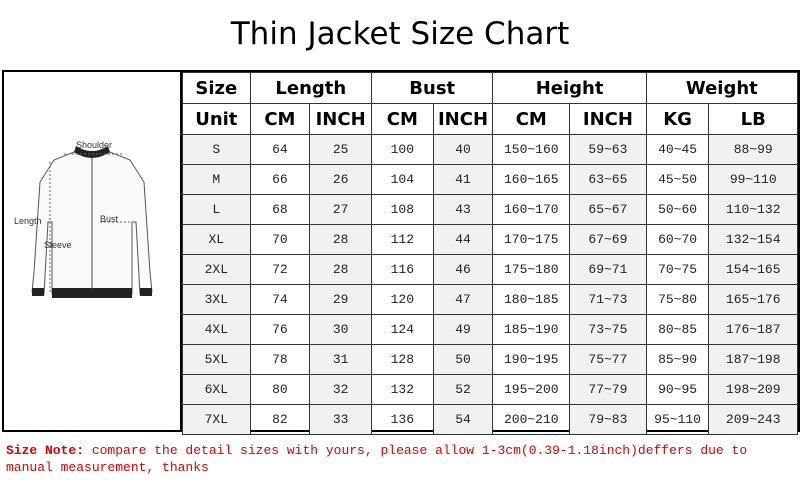 Image resolution: width=800 pixels, height=489 pixels. Describe the element at coordinates (608, 179) in the screenshot. I see `table-cell: 63~65` at that location.